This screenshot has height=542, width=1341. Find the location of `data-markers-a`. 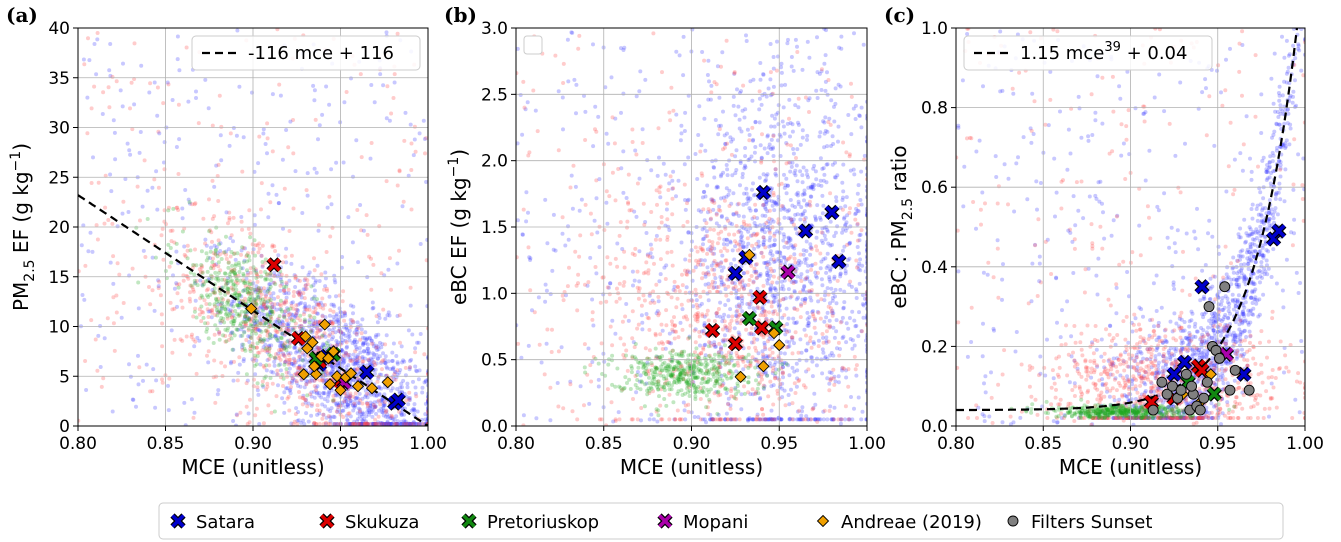

data-markers-a is located at coordinates (325, 334).